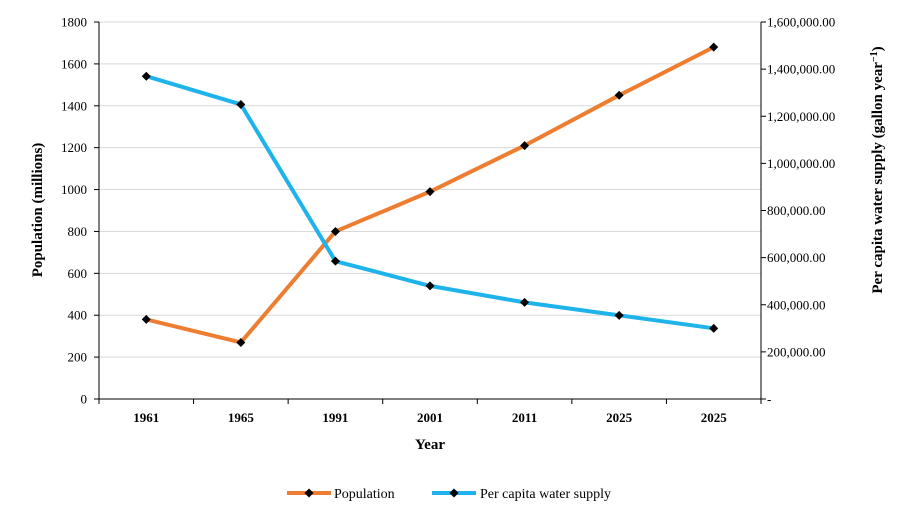 Image resolution: width=921 pixels, height=522 pixels. I want to click on left-tick-label: 400, so click(78, 315).